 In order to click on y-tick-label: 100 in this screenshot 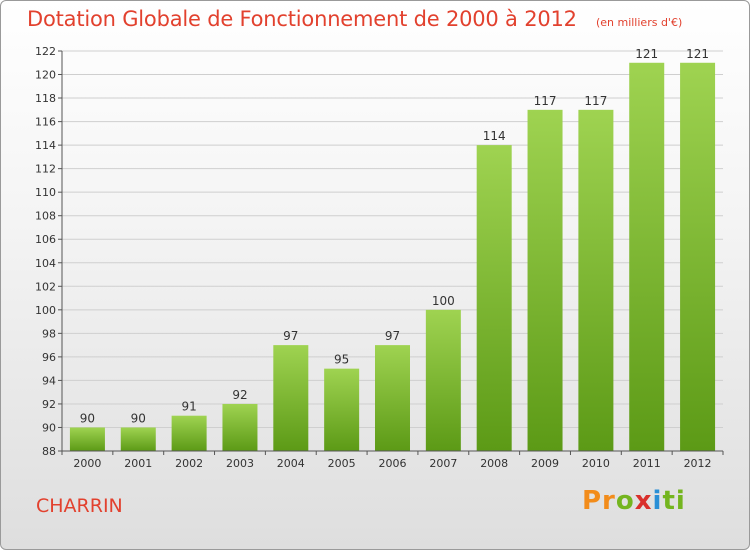, I will do `click(45, 310)`.